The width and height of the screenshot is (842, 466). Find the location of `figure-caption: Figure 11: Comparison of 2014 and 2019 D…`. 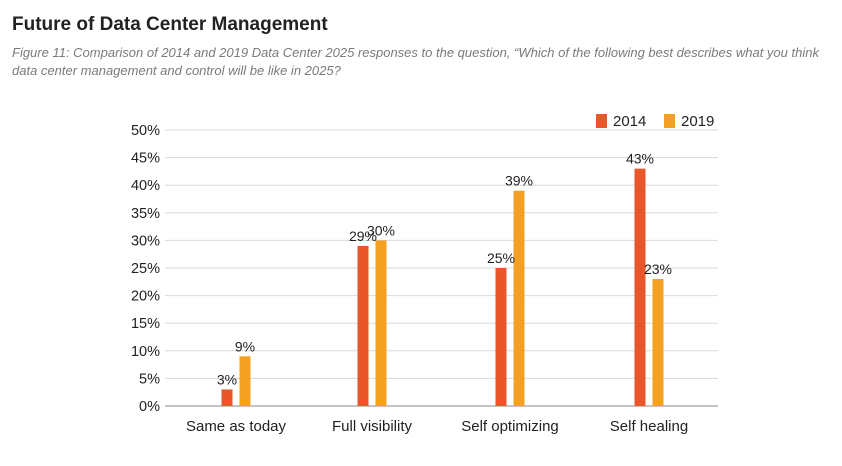

figure-caption: Figure 11: Comparison of 2014 and 2019 D… is located at coordinates (415, 61).